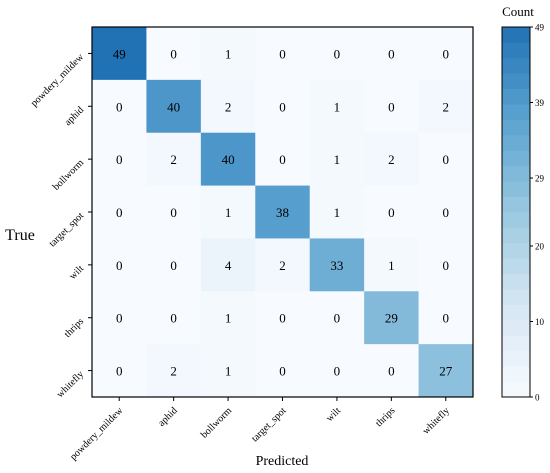 The height and width of the screenshot is (473, 550). I want to click on cell-value: 33, so click(336, 265).